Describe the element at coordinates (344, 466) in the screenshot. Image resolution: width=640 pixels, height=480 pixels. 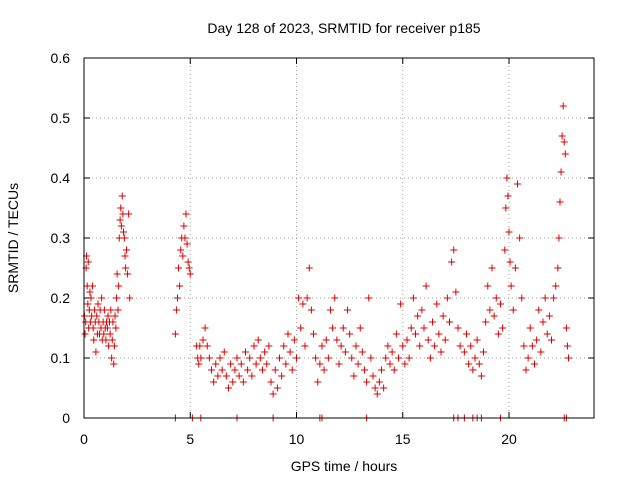
I see `x-axis-label: GPS time / hours` at that location.